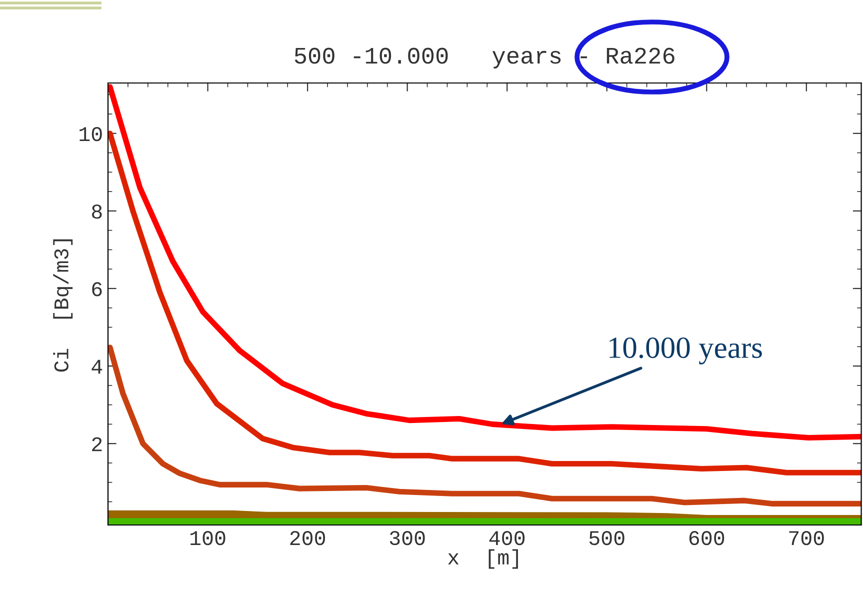 This screenshot has width=863, height=595. What do you see at coordinates (483, 559) in the screenshot?
I see `x-axis-title: x [m]` at bounding box center [483, 559].